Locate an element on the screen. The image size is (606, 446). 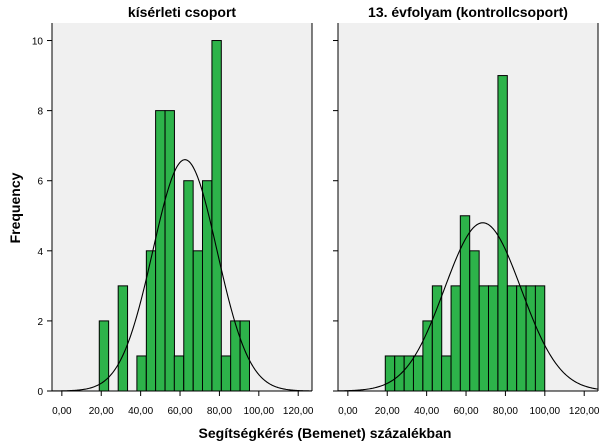
y-tick-label: 6 is located at coordinates (40, 182).